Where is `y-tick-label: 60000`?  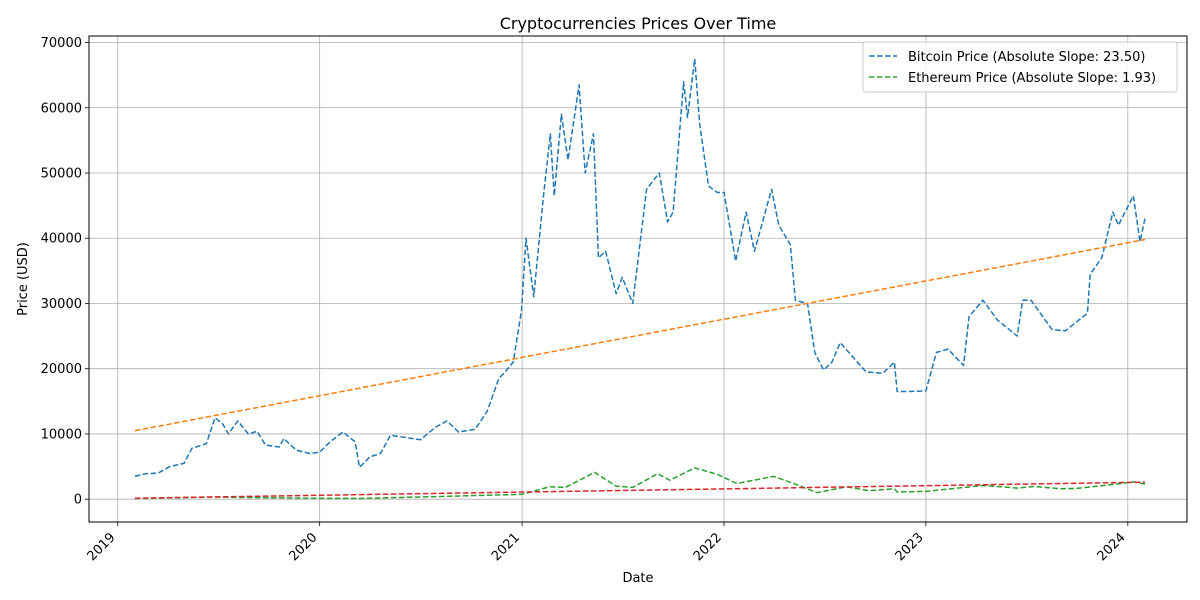 y-tick-label: 60000 is located at coordinates (61, 108).